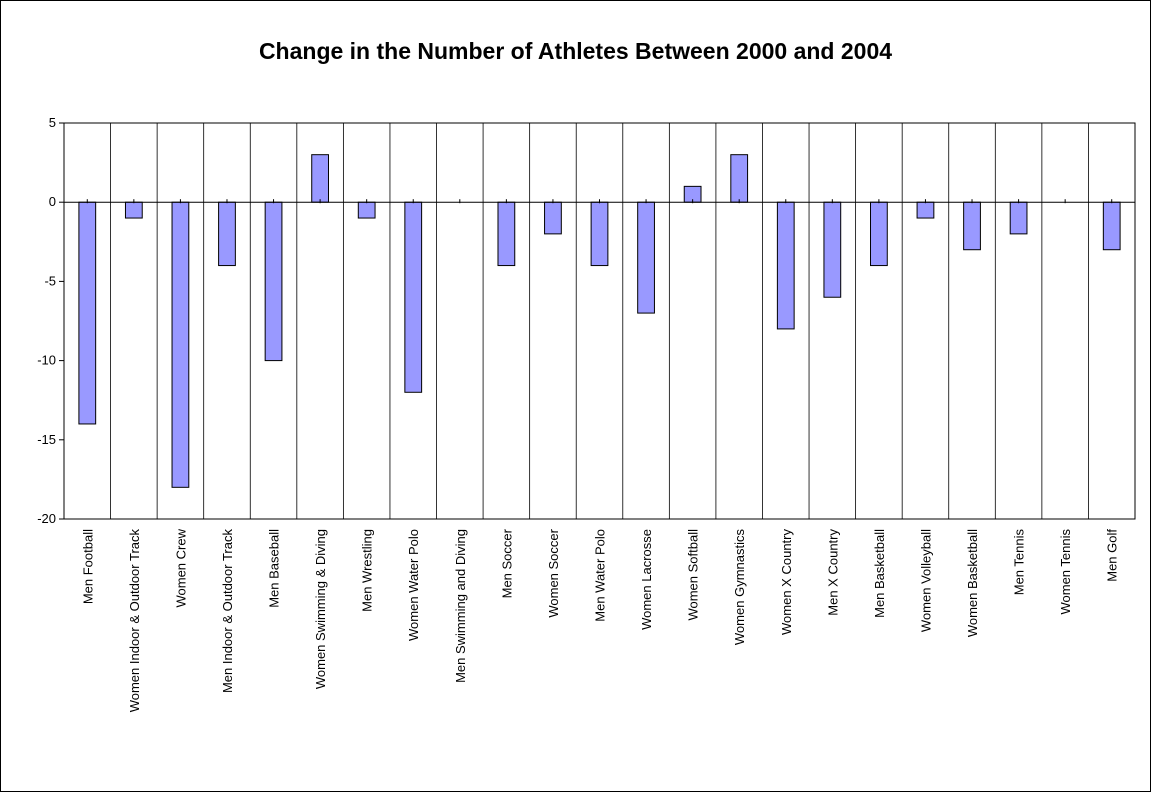 This screenshot has height=792, width=1151. What do you see at coordinates (832, 572) in the screenshot?
I see `category-label: Men X Country` at bounding box center [832, 572].